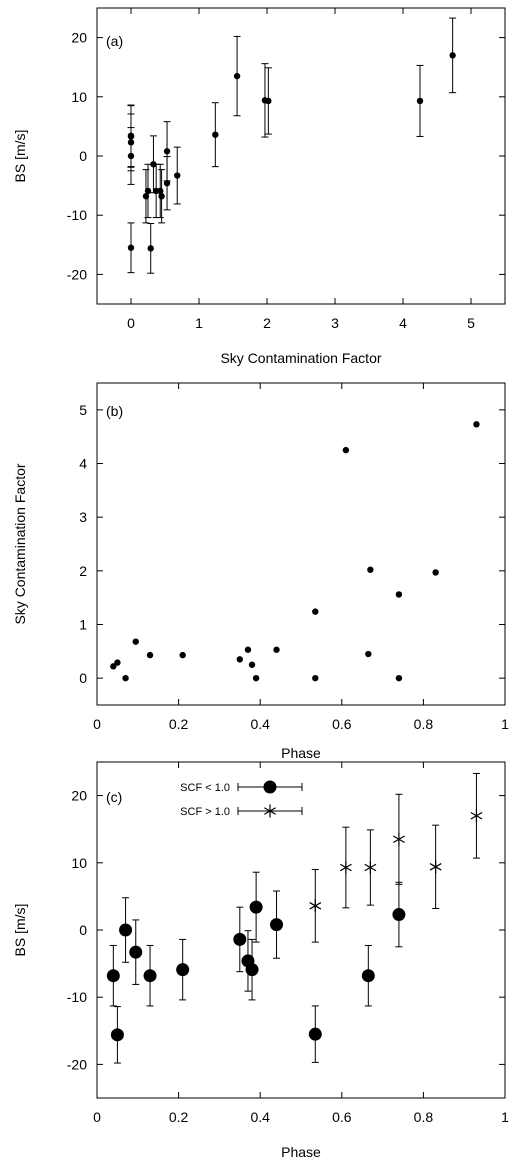 The image size is (516, 1162). I want to click on panel-c-xlabel: Phase, so click(301, 1152).